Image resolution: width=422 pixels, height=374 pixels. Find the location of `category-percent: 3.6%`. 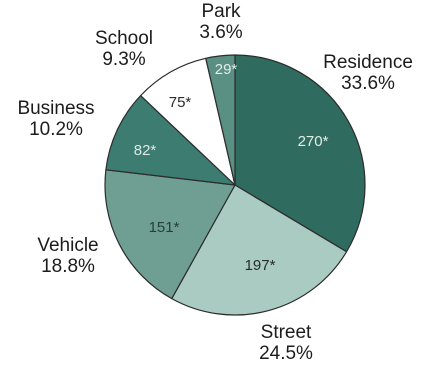

category-percent: 3.6% is located at coordinates (220, 32).